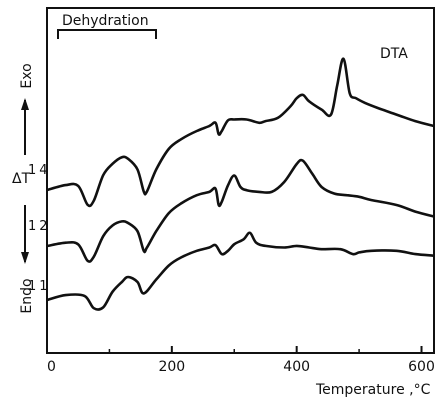  Describe the element at coordinates (234, 349) in the screenshot. I see `x-axis-ticks` at that location.